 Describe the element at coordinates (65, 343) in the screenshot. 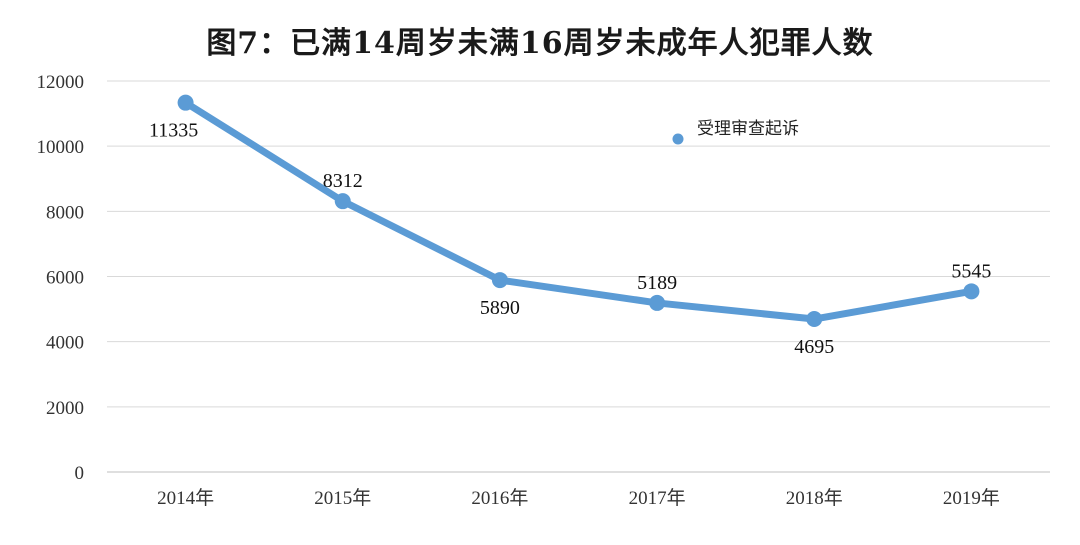

I see `y-tick-label: 4000` at that location.